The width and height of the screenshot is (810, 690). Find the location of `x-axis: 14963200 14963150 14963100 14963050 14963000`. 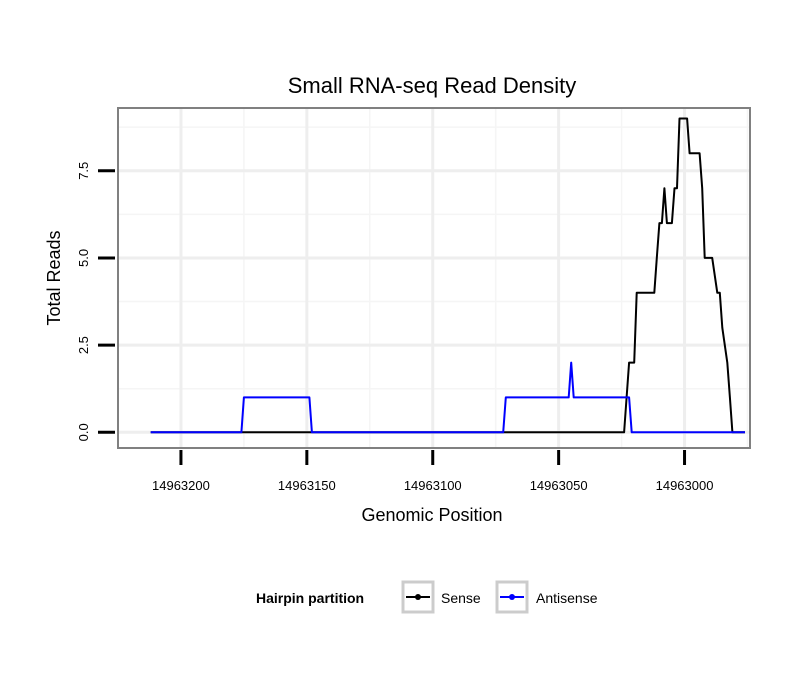

x-axis: 14963200 14963150 14963100 14963050 14963000 is located at coordinates (432, 471).